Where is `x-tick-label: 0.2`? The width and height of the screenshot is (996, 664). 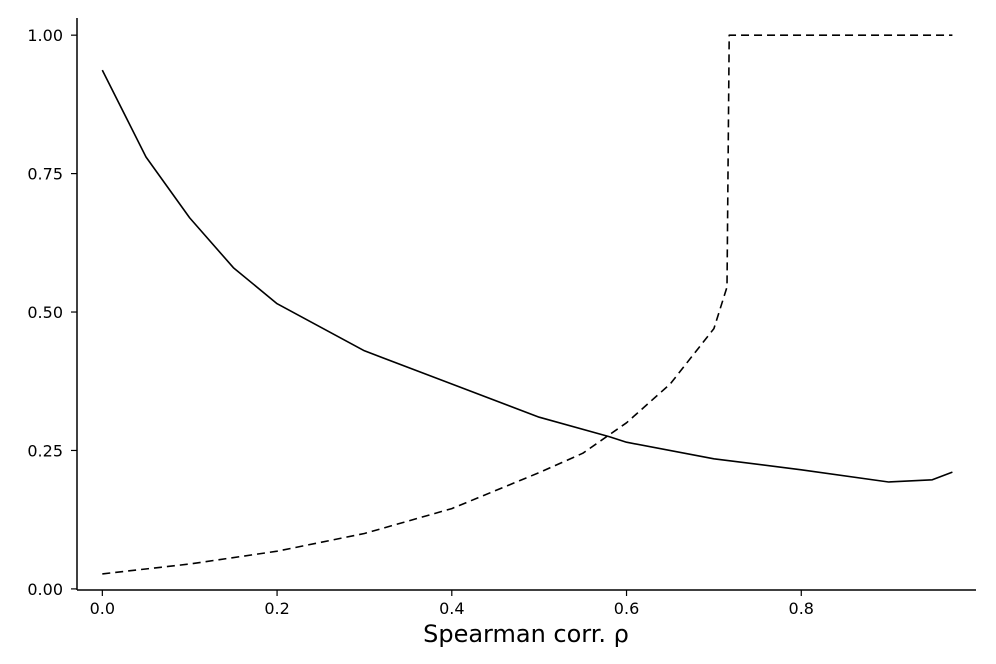
x-tick-label: 0.2 is located at coordinates (276, 608).